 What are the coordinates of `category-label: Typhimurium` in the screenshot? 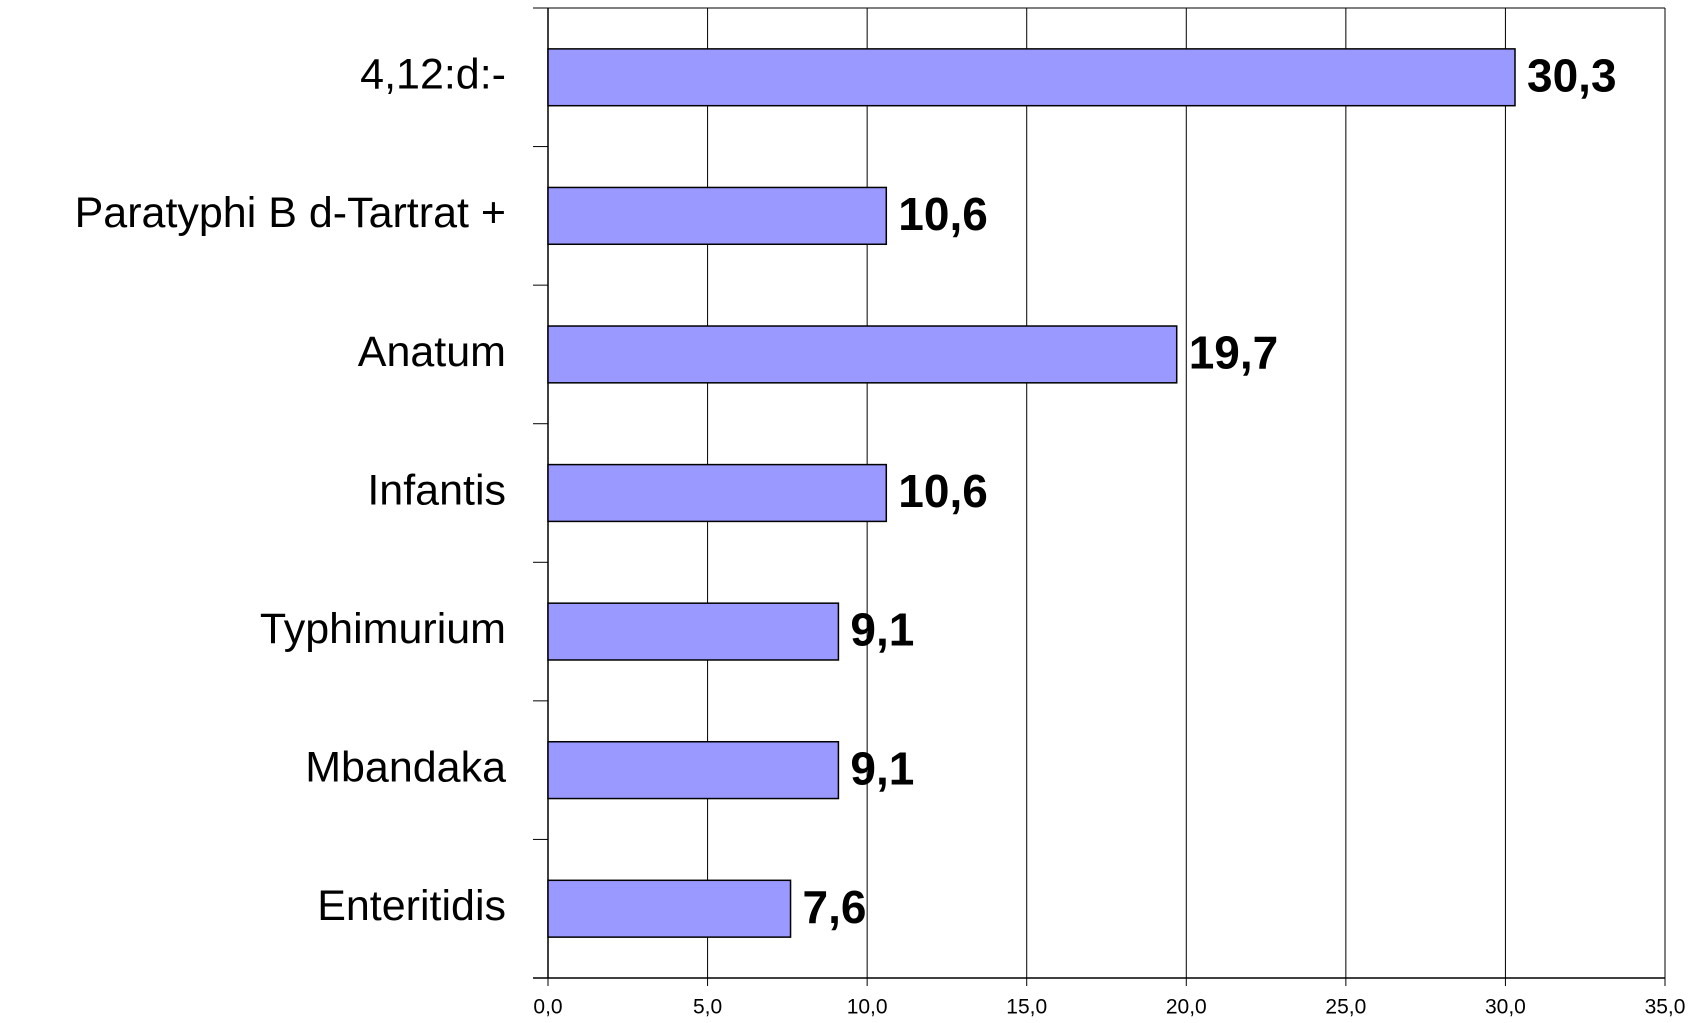 It's located at (383, 629).